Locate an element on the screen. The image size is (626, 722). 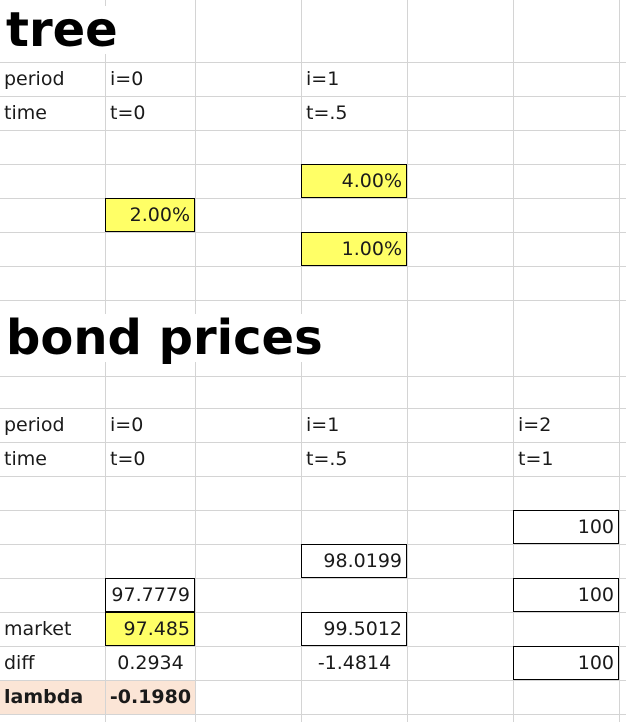
bond-i1-market-value: 99.5012 is located at coordinates (354, 629).